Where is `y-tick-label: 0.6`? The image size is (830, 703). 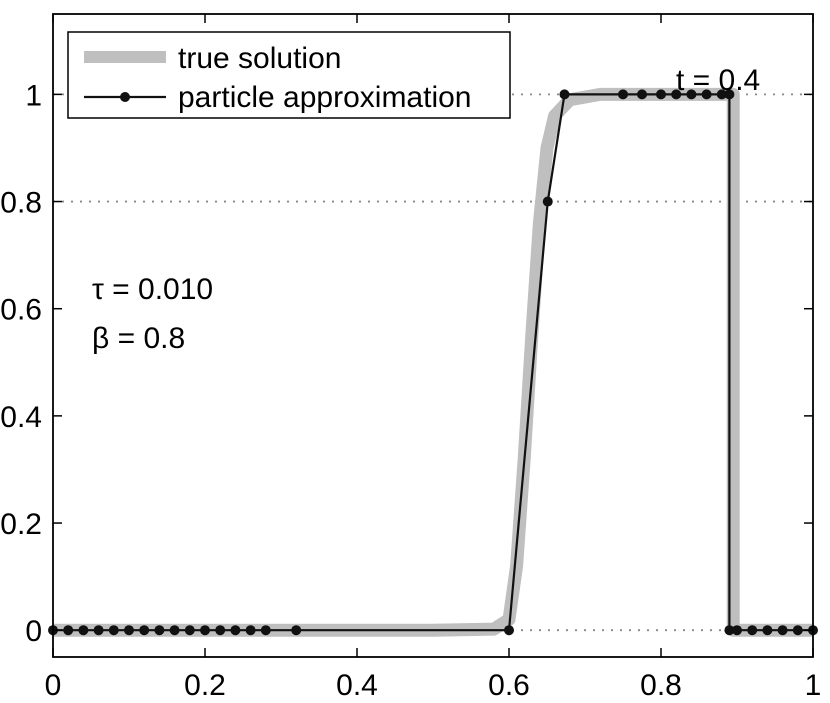
y-tick-label: 0.6 is located at coordinates (21, 310).